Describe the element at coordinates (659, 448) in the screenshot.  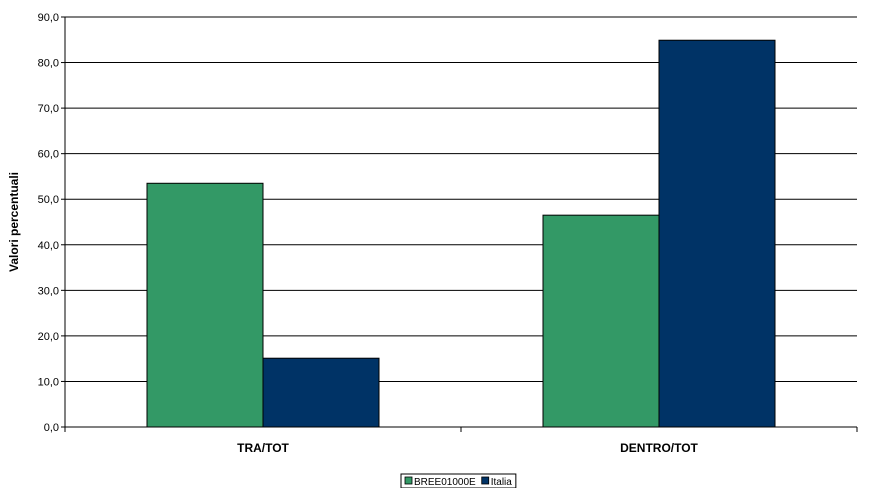
I see `x-category-label: DENTRO/TOT` at that location.